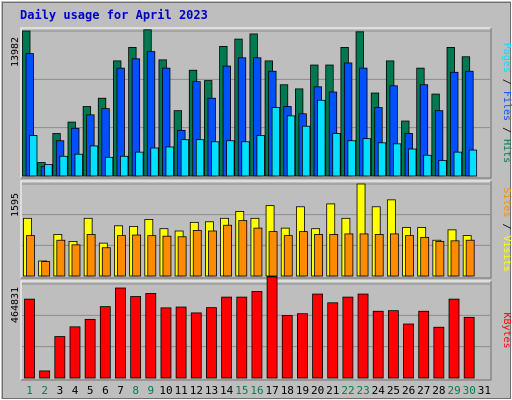 The image size is (512, 400). Describe the element at coordinates (151, 390) in the screenshot. I see `day-label-9: 9` at that location.